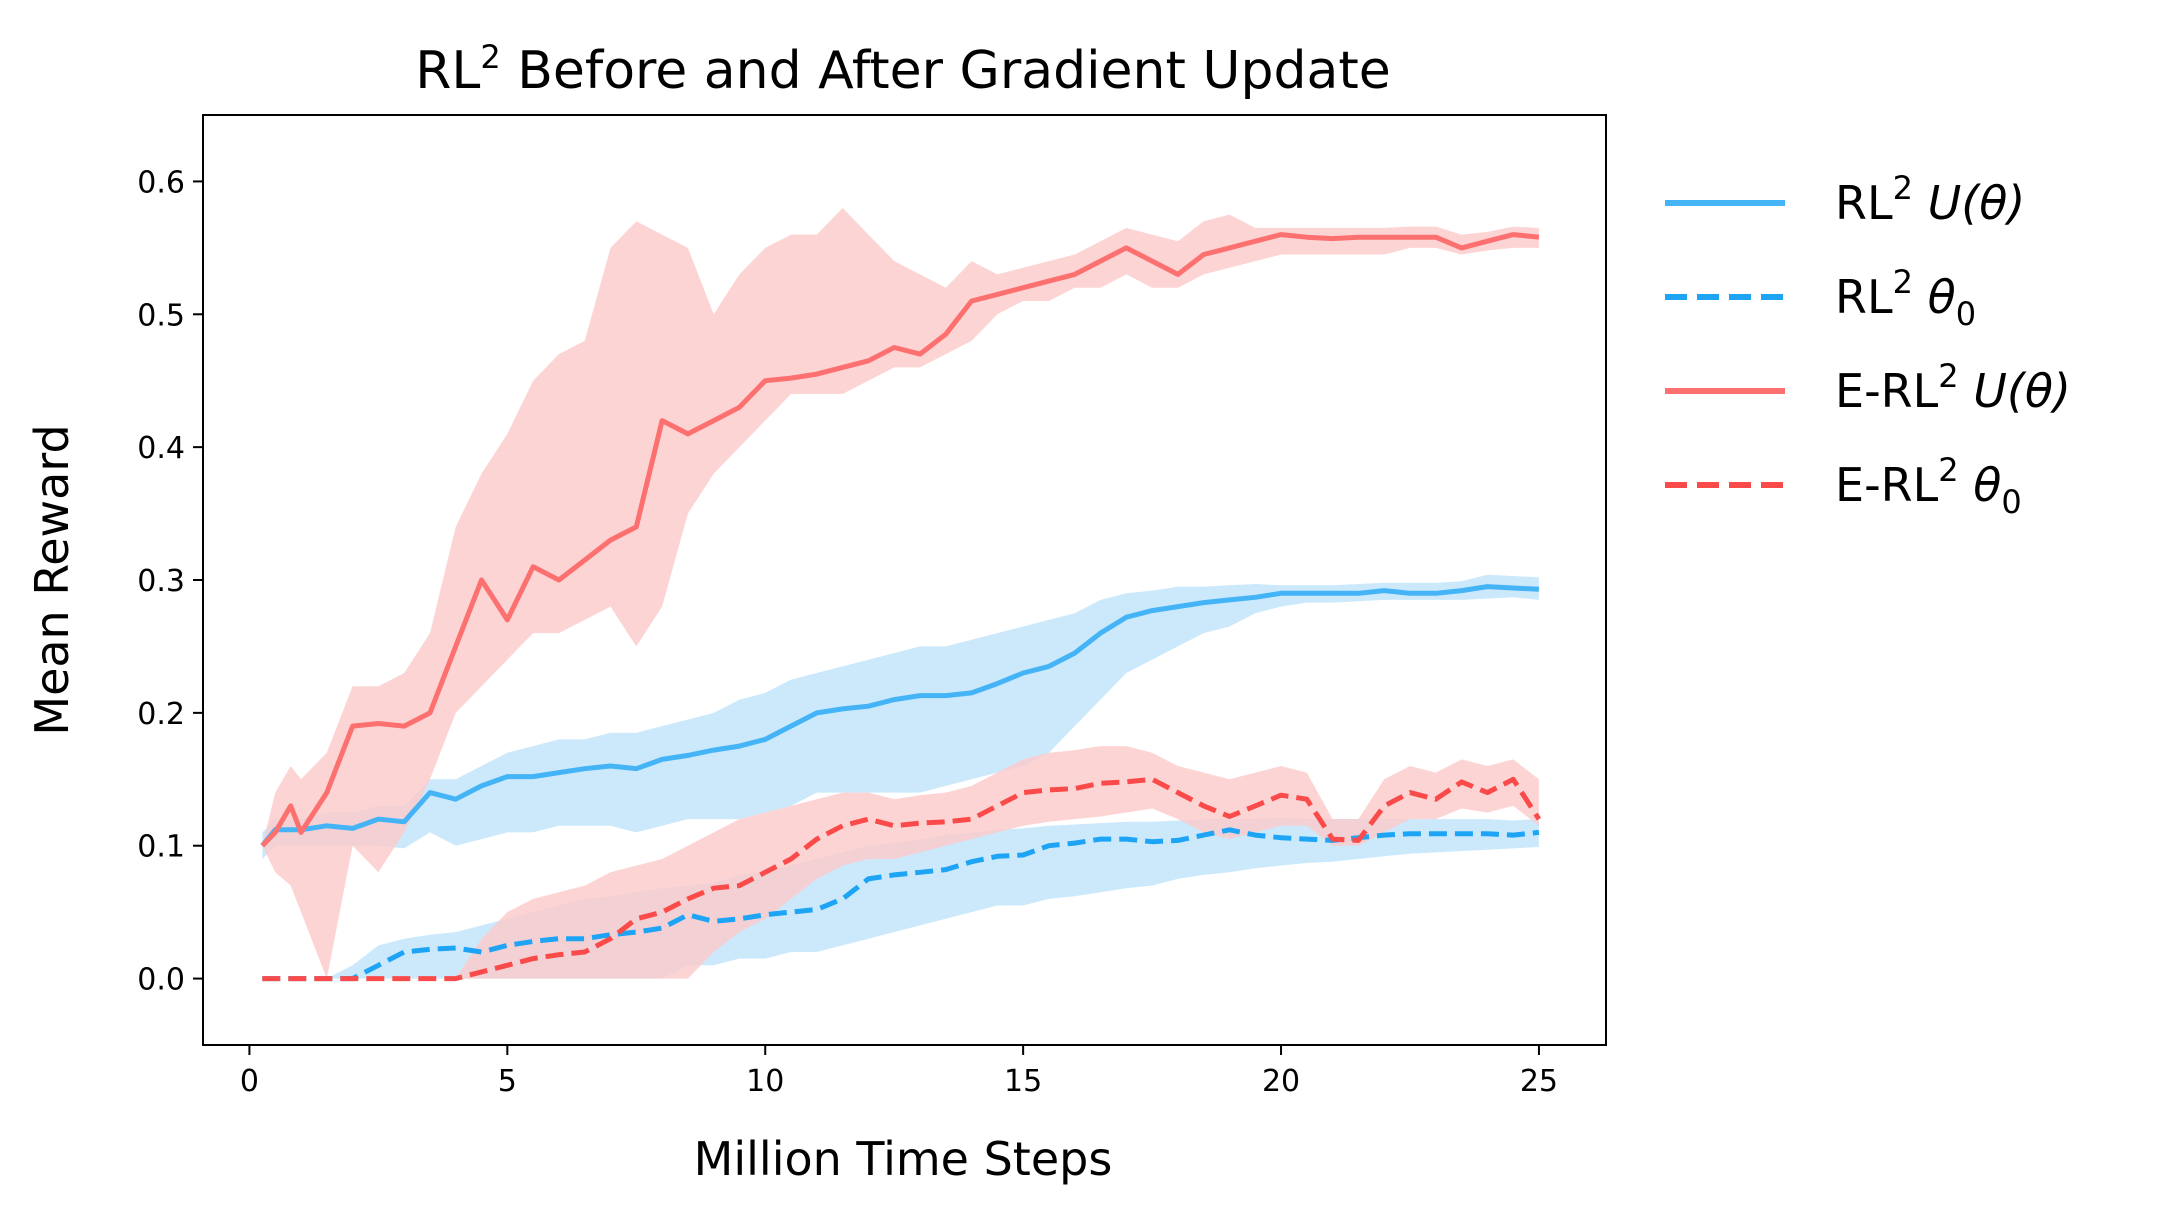 Image resolution: width=2162 pixels, height=1213 pixels. What do you see at coordinates (447, 71) in the screenshot?
I see `chart-title-main: RL` at bounding box center [447, 71].